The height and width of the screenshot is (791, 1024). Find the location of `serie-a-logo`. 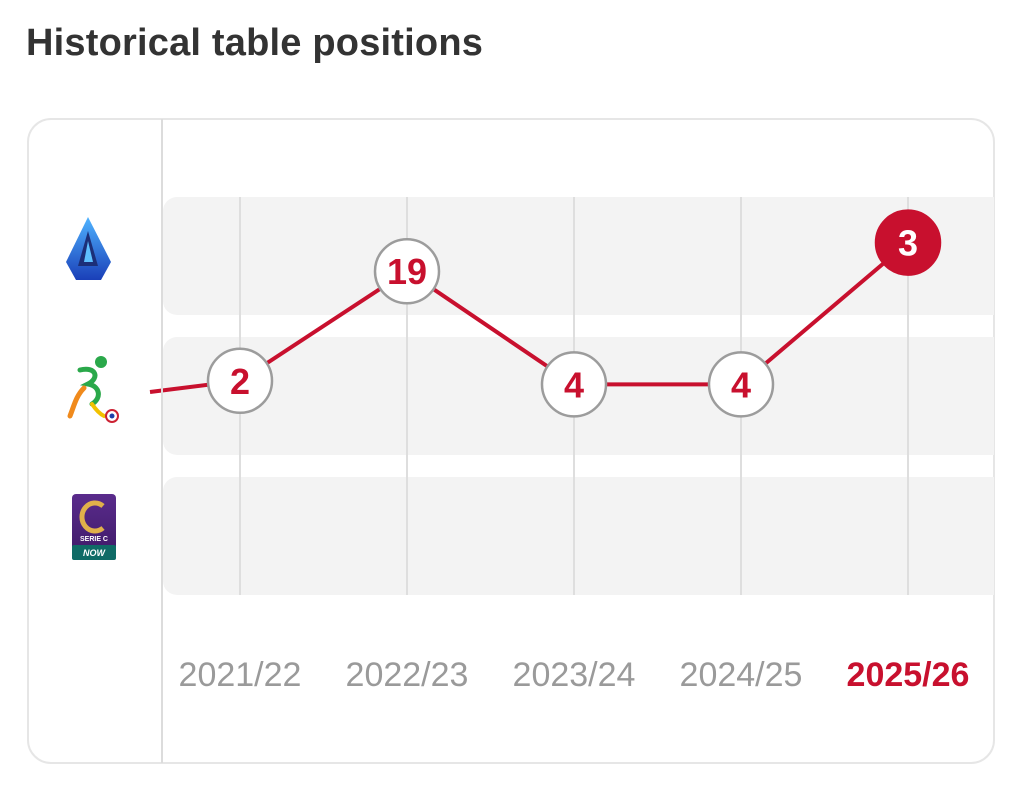

serie-a-logo is located at coordinates (88, 248).